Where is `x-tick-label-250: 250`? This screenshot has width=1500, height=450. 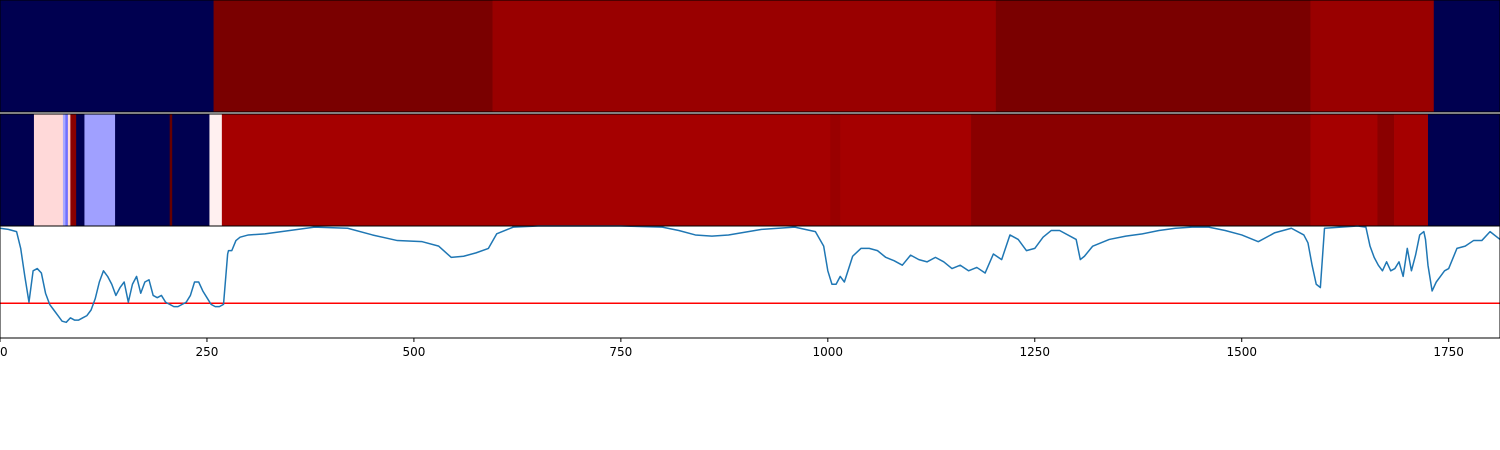
x-tick-label-250: 250 is located at coordinates (207, 352).